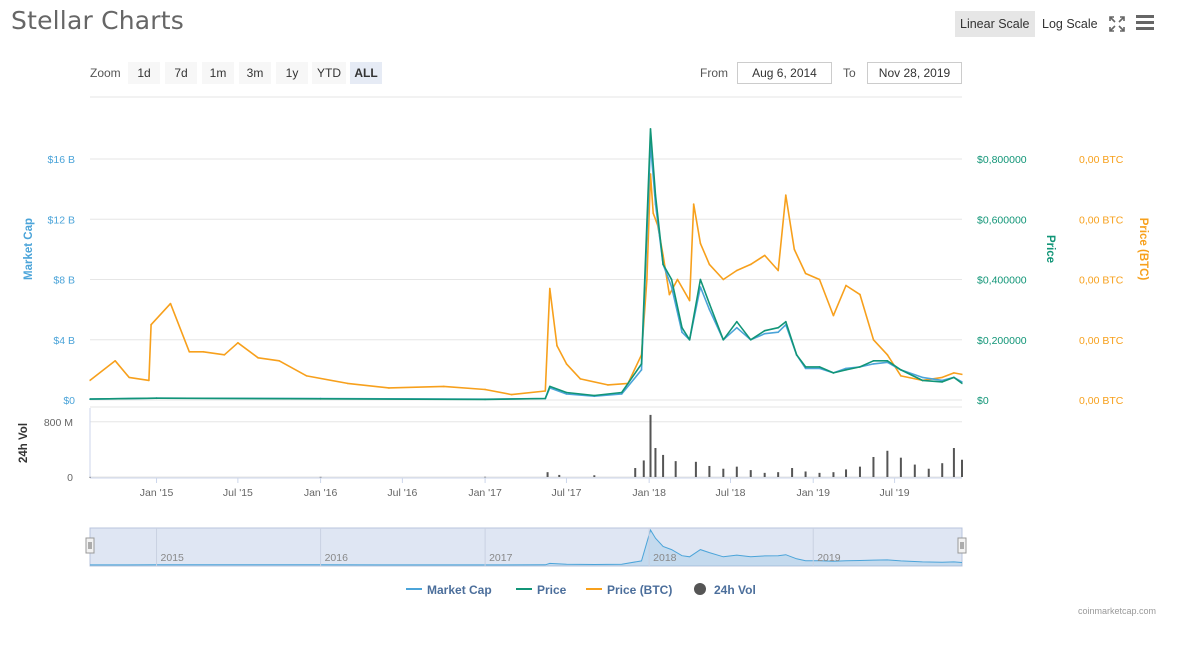 This screenshot has height=647, width=1200. I want to click on zoom-7d-button: 7d, so click(181, 73).